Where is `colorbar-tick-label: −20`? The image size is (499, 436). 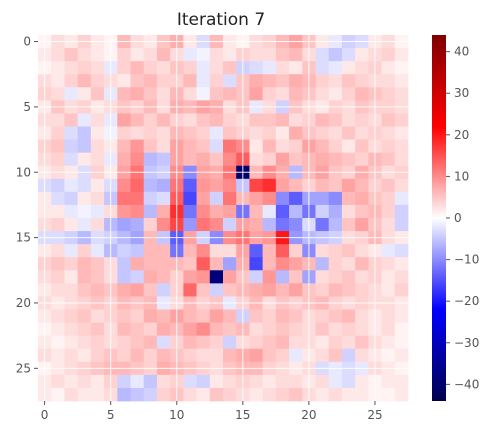 colorbar-tick-label: −20 is located at coordinates (466, 301).